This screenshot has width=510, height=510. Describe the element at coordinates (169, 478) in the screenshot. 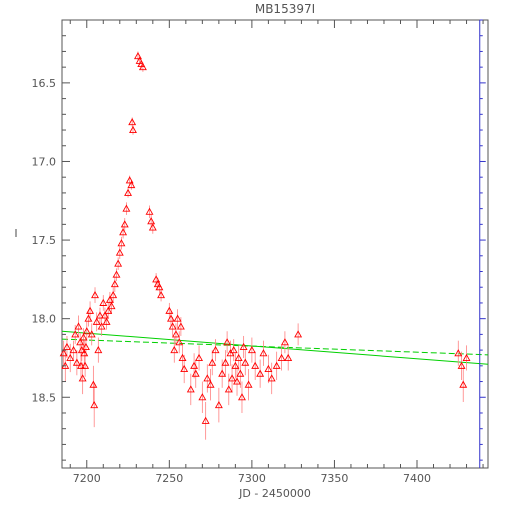

I see `x-tick-label: 7250` at that location.